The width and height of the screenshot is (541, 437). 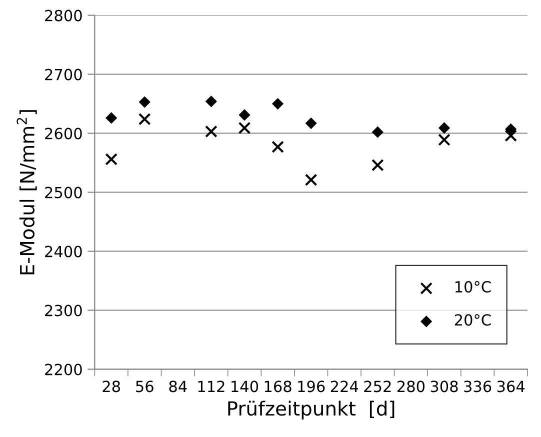 I want to click on x-tick-label: 196, so click(x=311, y=386).